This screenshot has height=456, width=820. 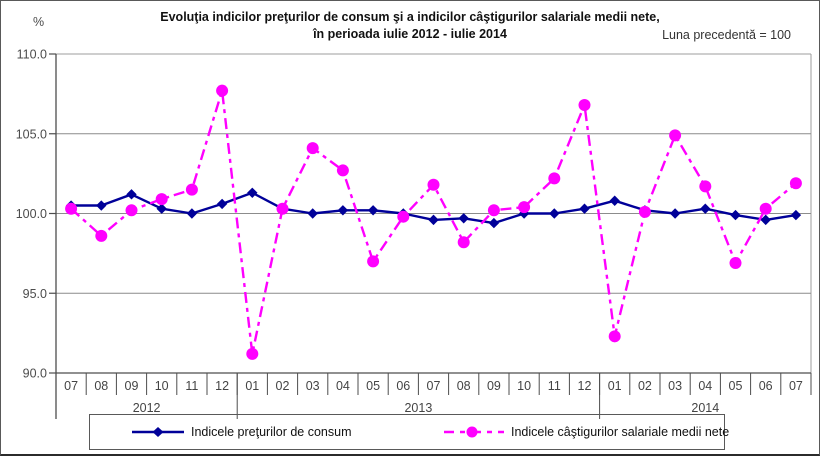 I want to click on y-tick-label: 95.0, so click(x=35, y=294).